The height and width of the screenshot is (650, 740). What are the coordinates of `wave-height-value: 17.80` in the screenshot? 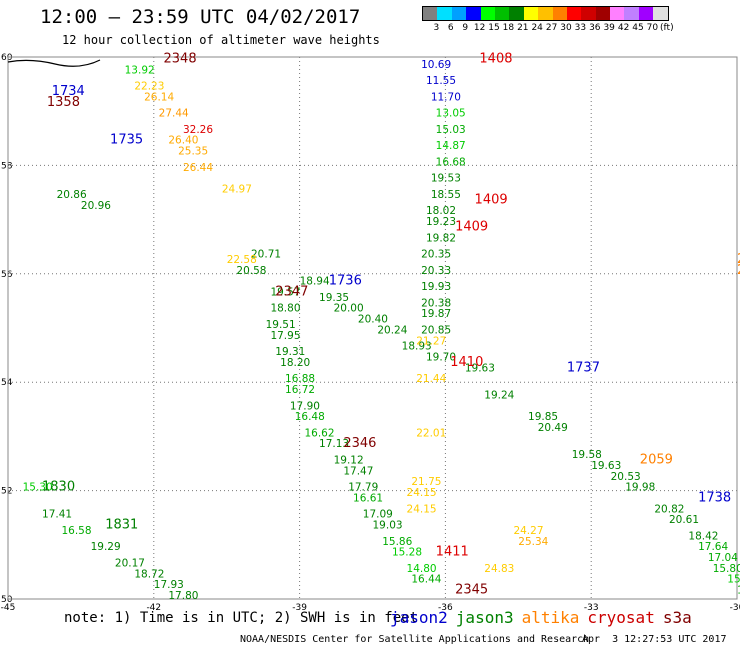 It's located at (183, 596).